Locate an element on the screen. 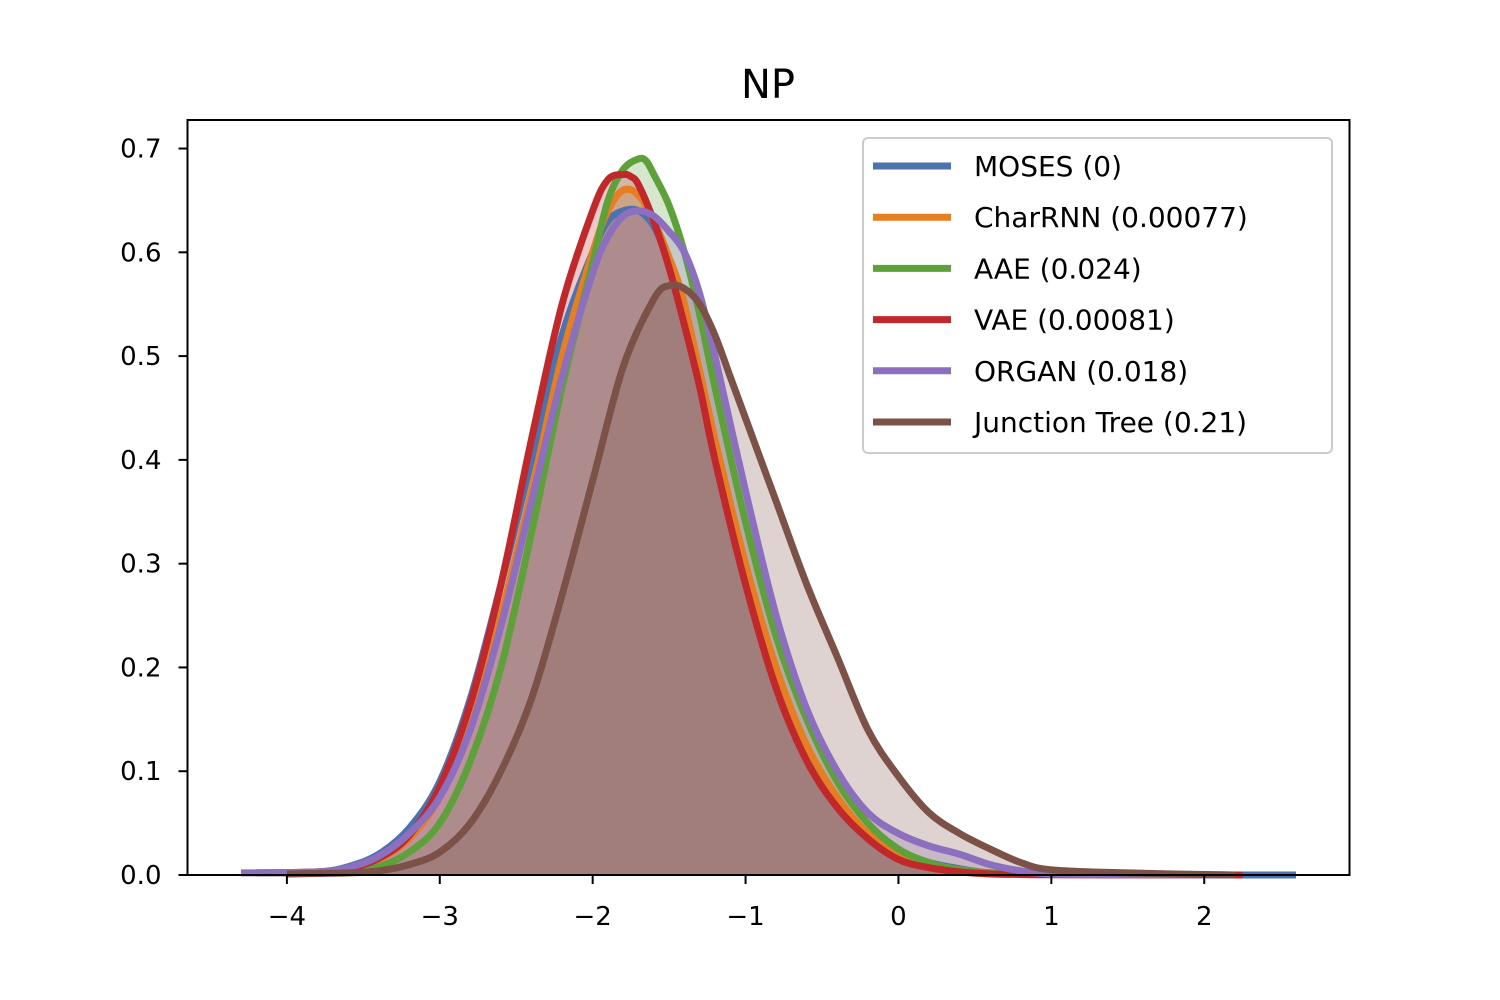 Image resolution: width=1500 pixels, height=1000 pixels. y-tick-label: 0.2 is located at coordinates (140, 668).